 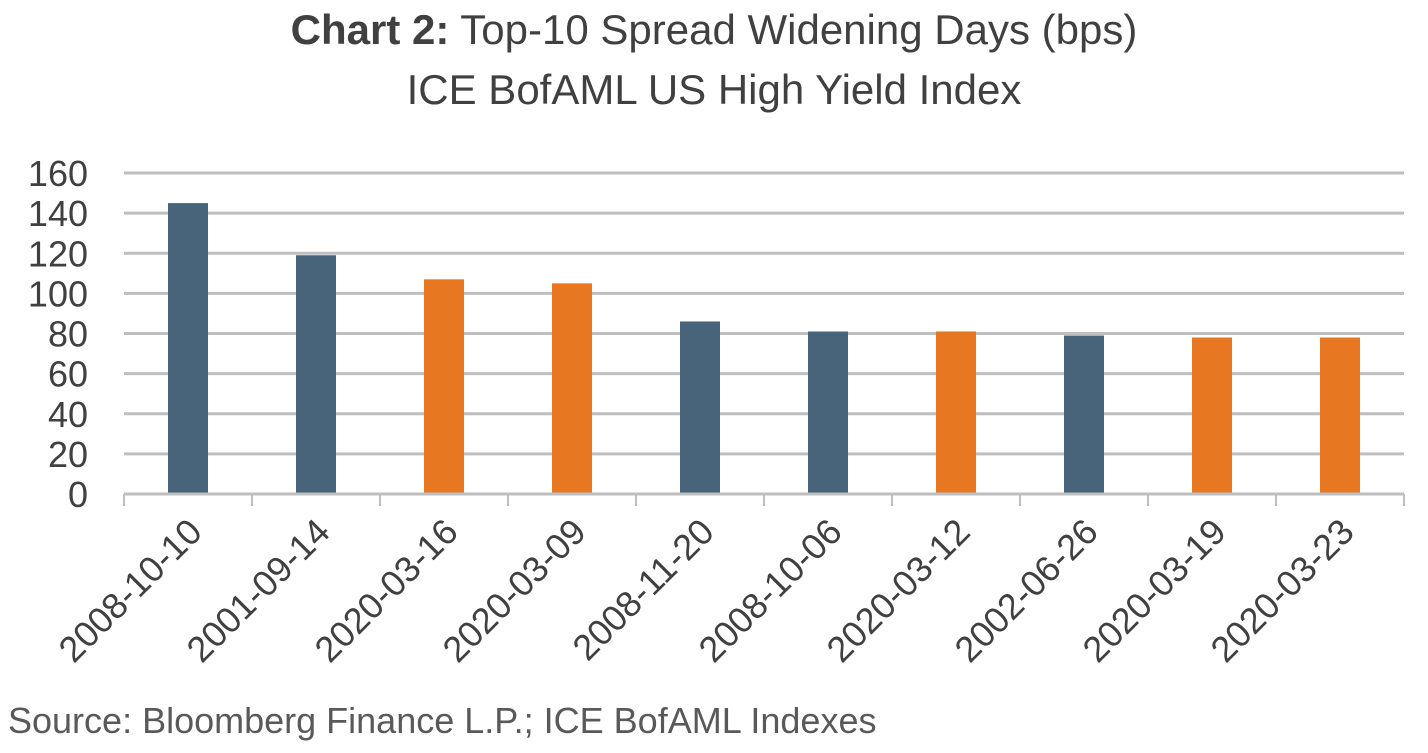 I want to click on y-tick-label: 40, so click(x=68, y=414).